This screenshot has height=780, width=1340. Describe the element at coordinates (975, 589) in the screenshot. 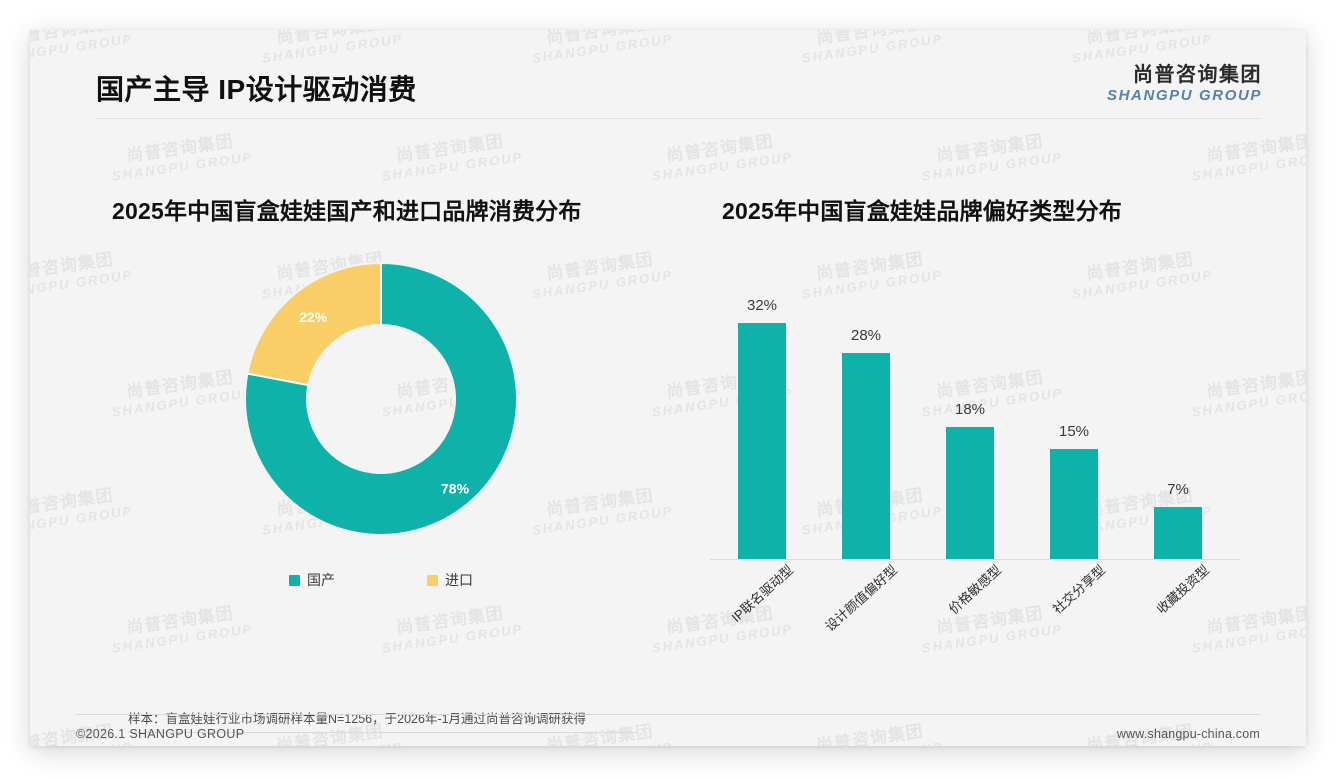

I see `bar-category-label: 价格敏感型` at that location.